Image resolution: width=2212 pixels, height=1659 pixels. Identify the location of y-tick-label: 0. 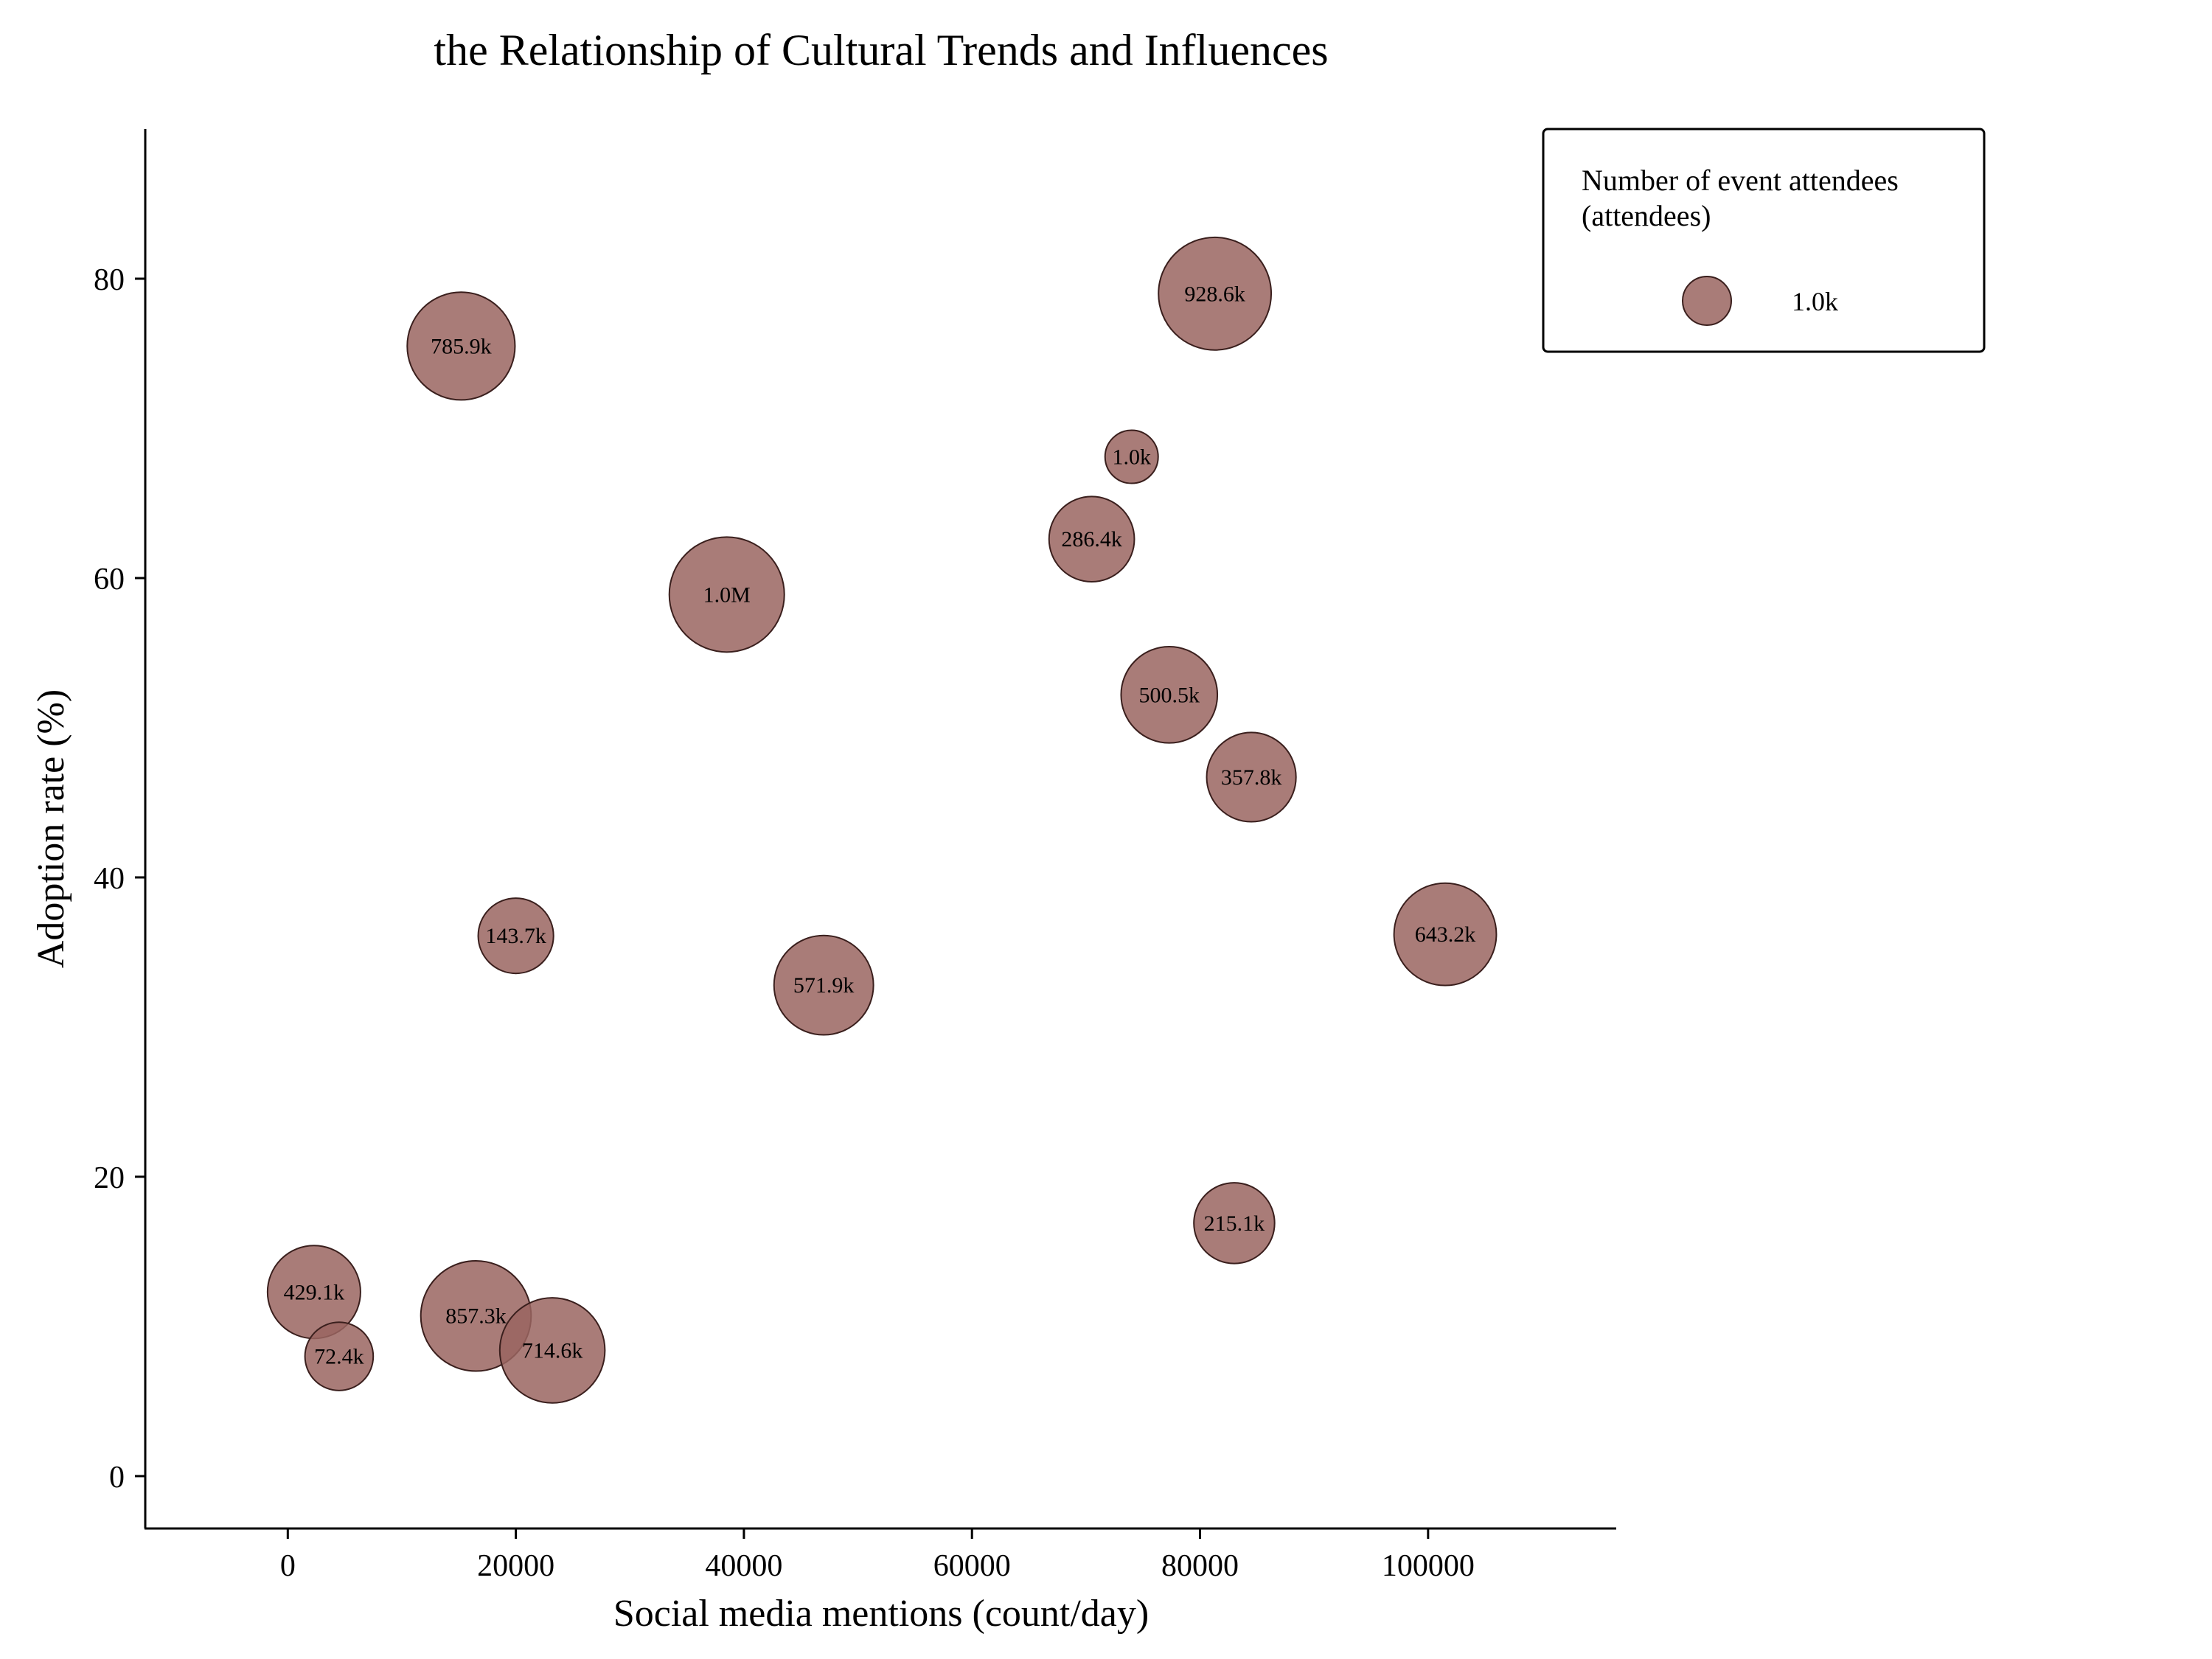
(117, 1478).